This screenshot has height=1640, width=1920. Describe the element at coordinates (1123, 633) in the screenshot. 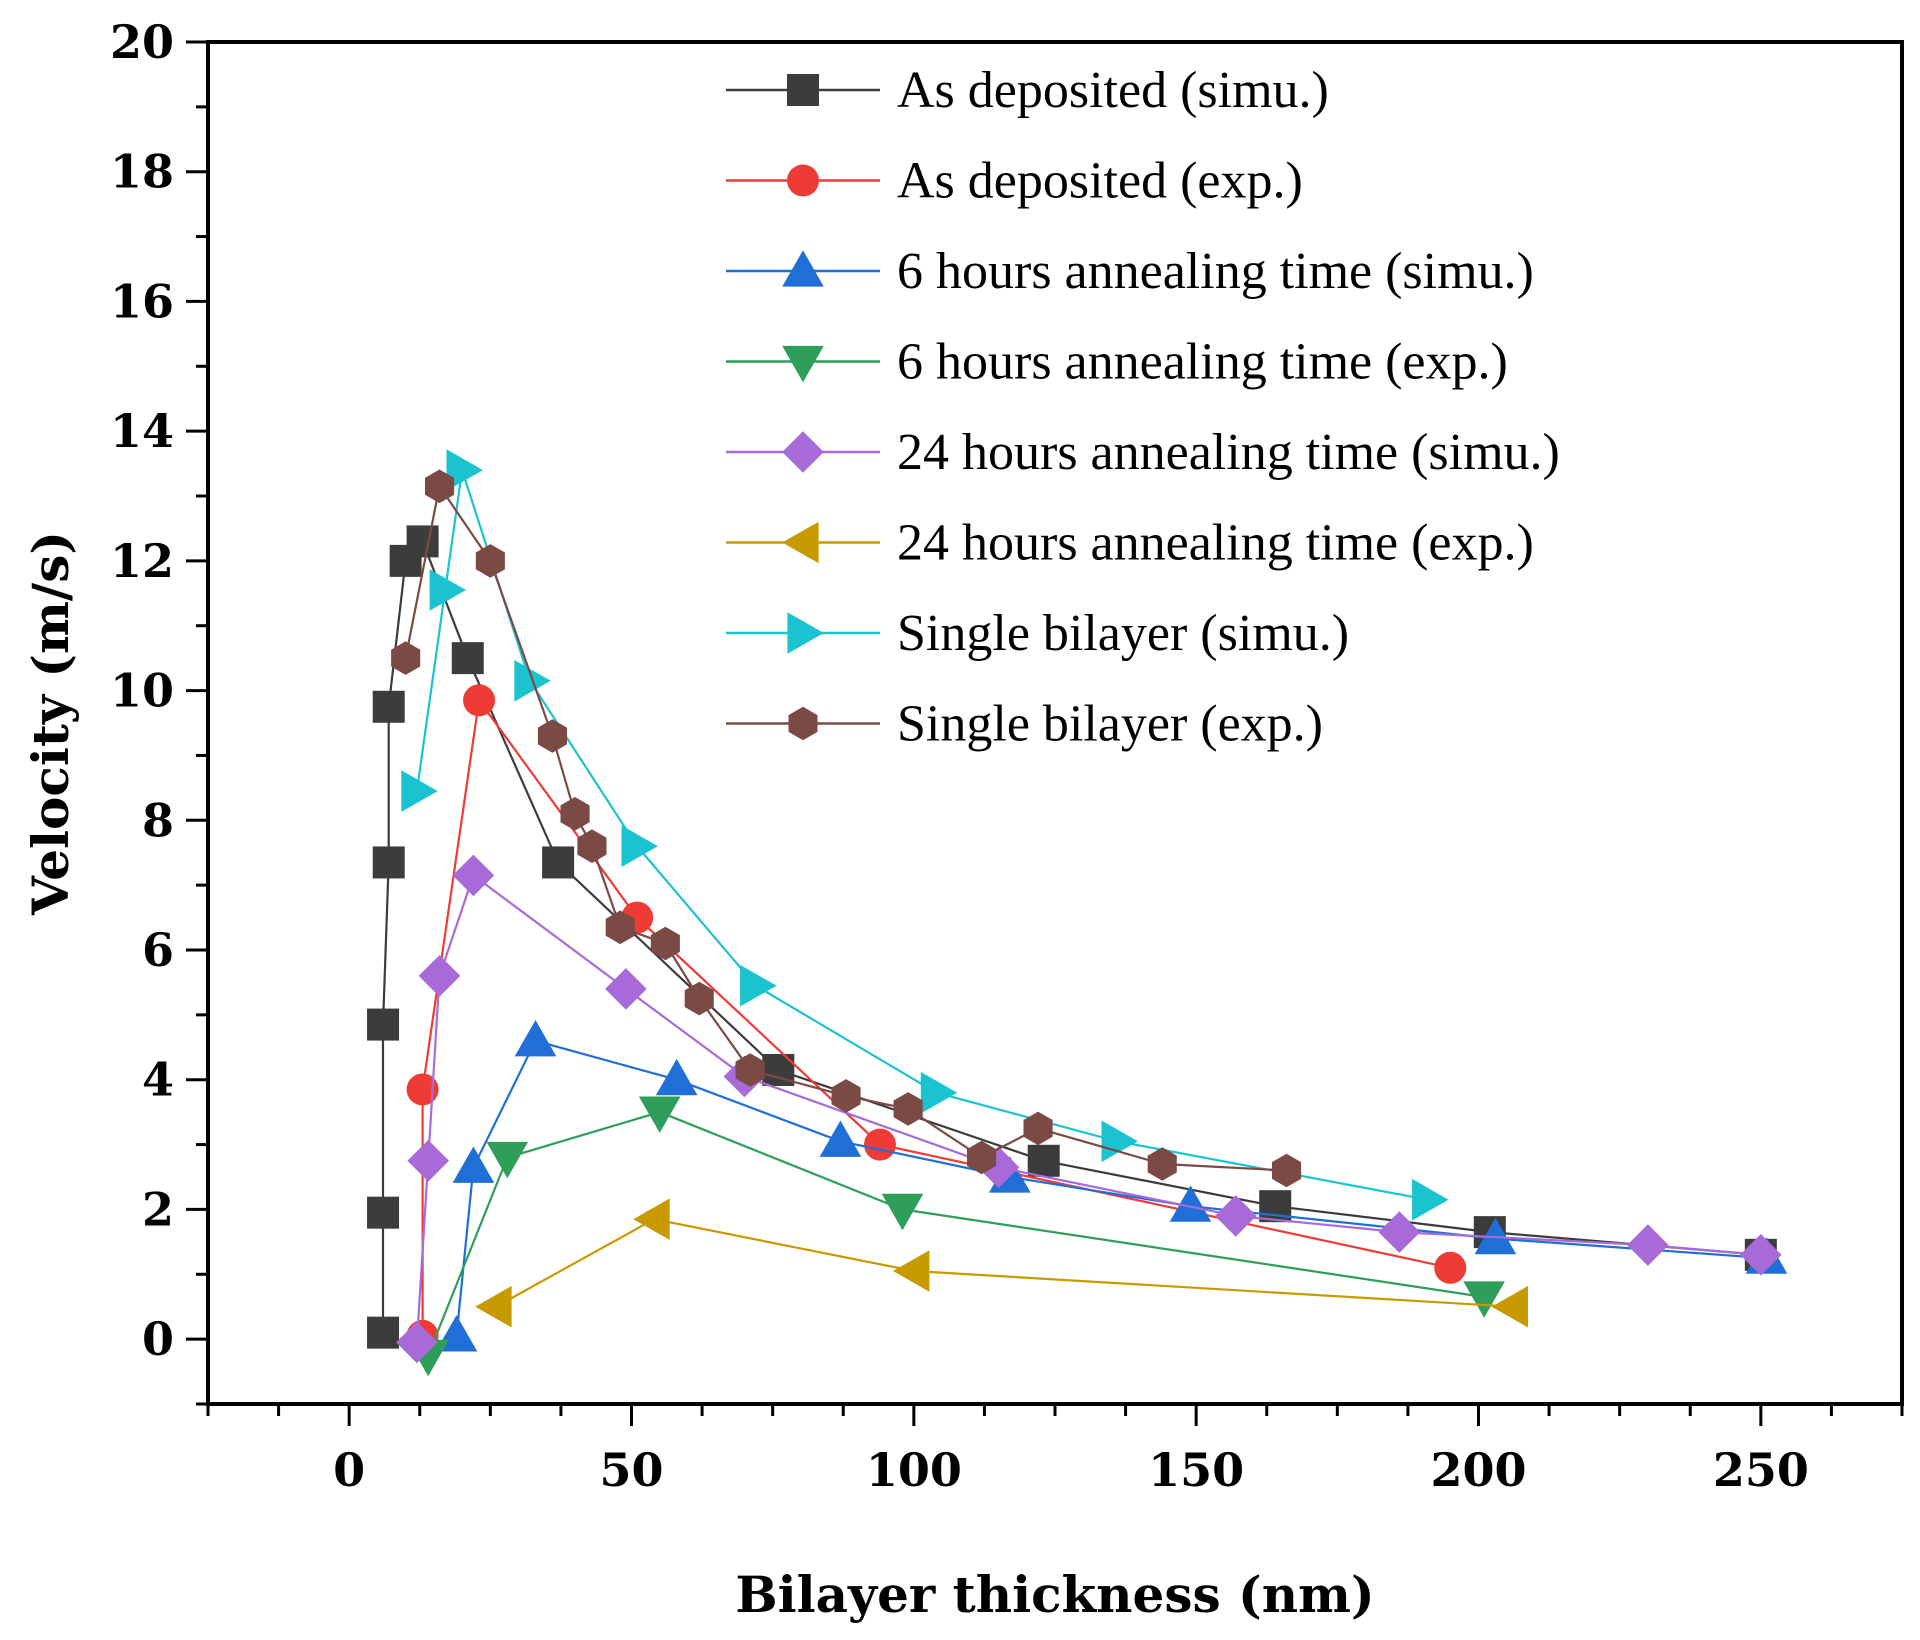

I see `legend-label: Single bilayer (simu.)` at that location.